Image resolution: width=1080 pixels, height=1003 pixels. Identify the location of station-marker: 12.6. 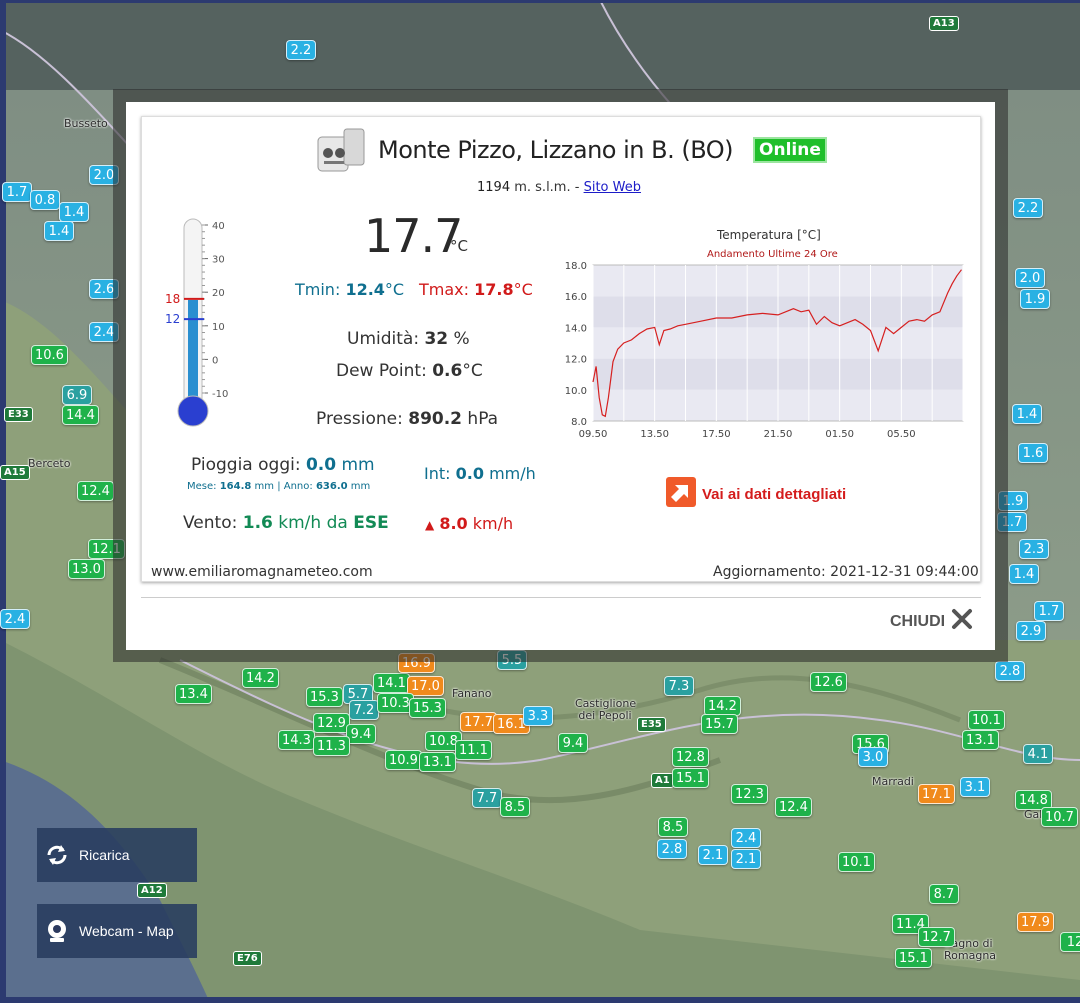
(828, 682).